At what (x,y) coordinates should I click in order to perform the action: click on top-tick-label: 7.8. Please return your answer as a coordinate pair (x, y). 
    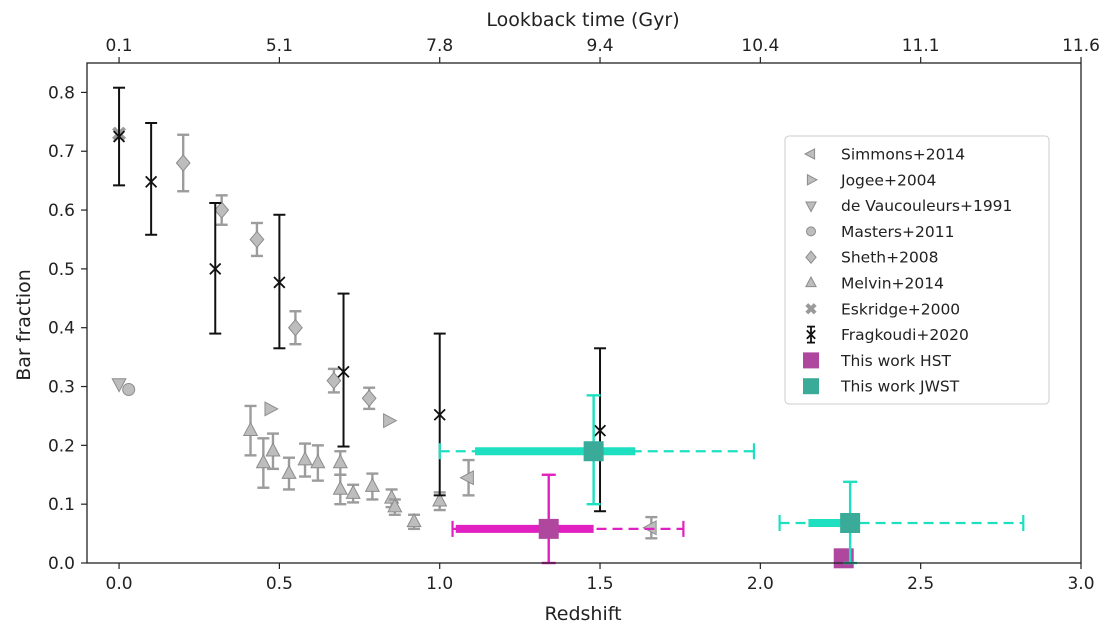
    Looking at the image, I should click on (439, 46).